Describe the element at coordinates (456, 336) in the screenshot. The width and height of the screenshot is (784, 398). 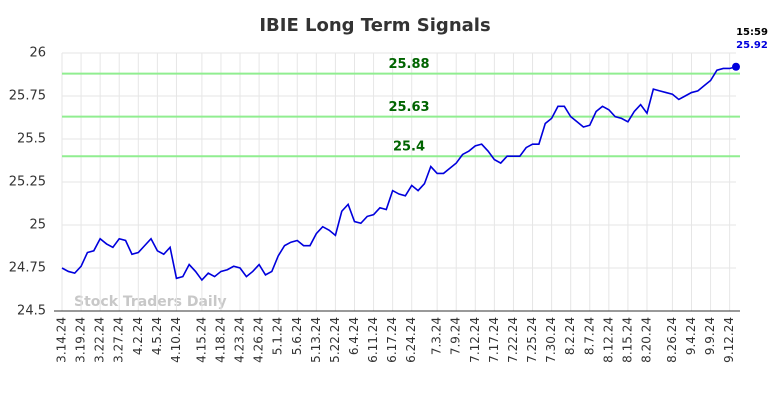
I see `x-tick-label: 7.9.24` at that location.